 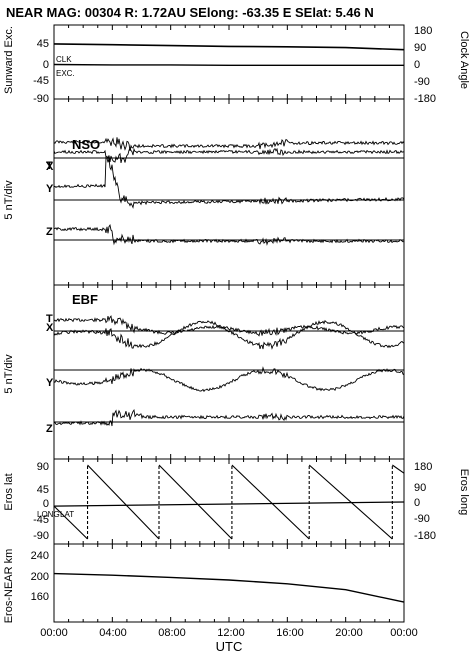 I want to click on eros-long-ytick-90: 90, so click(x=420, y=488).